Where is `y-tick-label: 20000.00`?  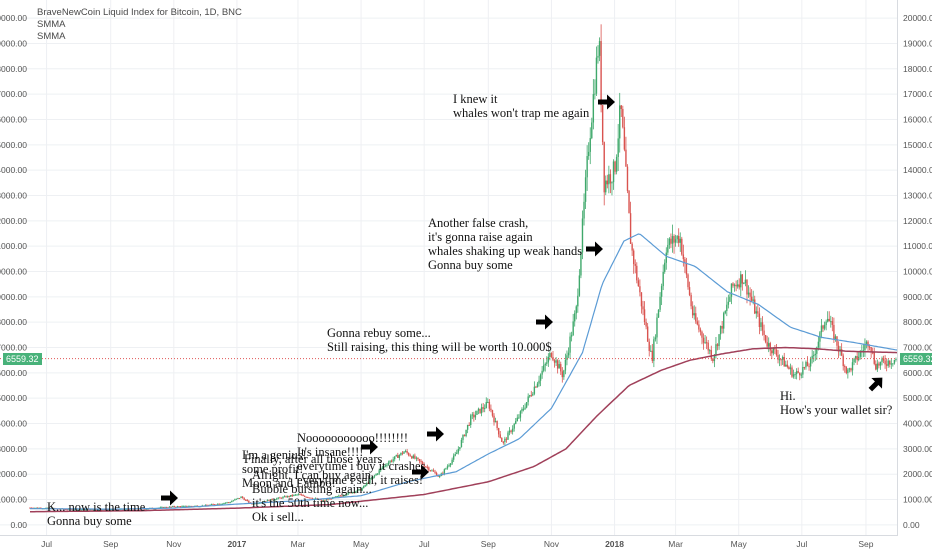
y-tick-label: 20000.00 is located at coordinates (917, 18).